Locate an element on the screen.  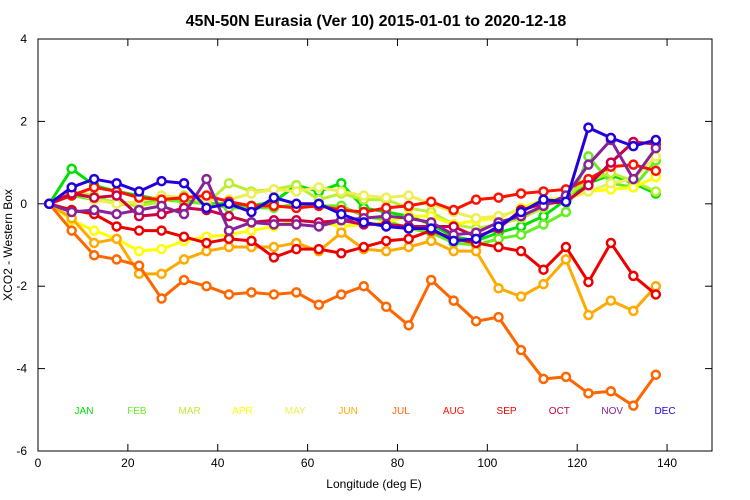
legend-label-apr: APR is located at coordinates (242, 411).